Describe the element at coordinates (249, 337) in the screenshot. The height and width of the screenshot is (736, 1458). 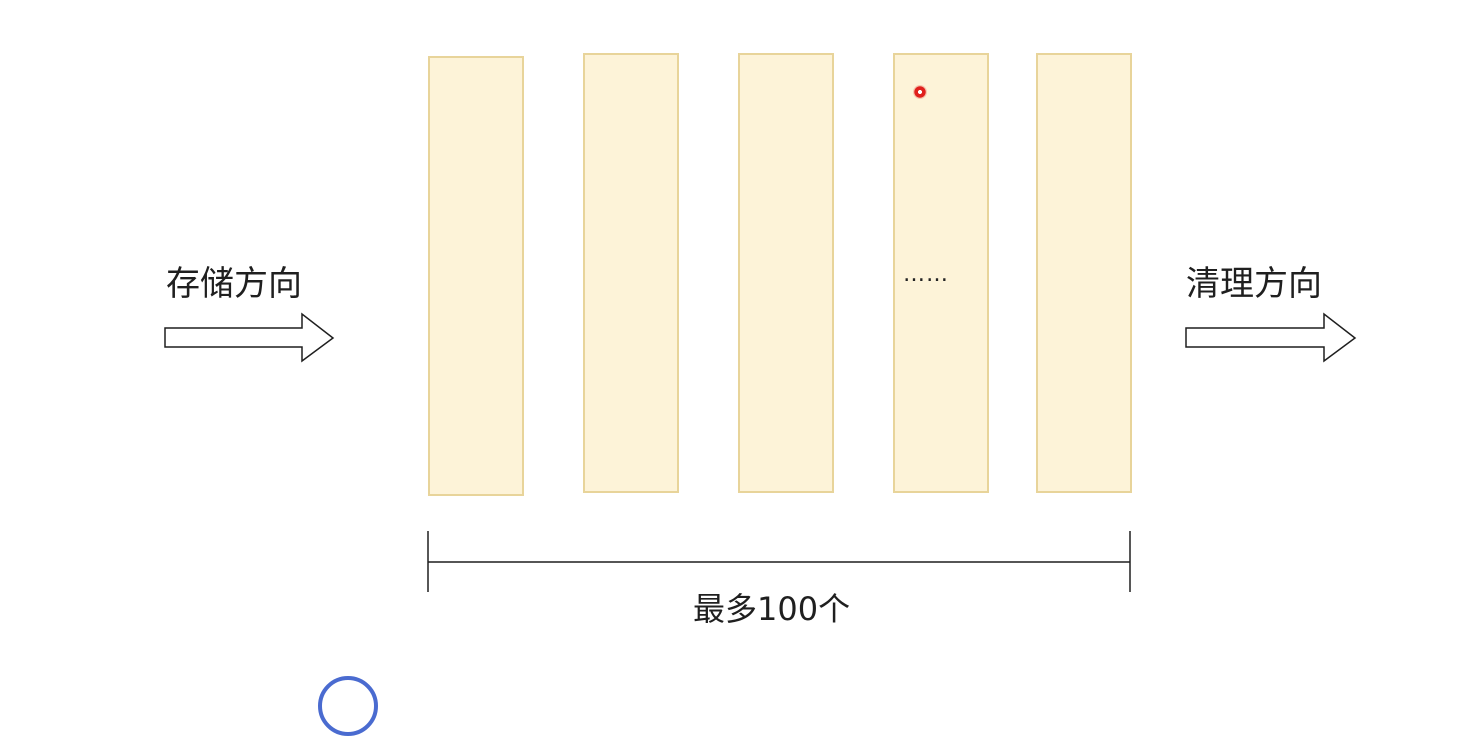
I see `store-direction-arrow-icon` at that location.